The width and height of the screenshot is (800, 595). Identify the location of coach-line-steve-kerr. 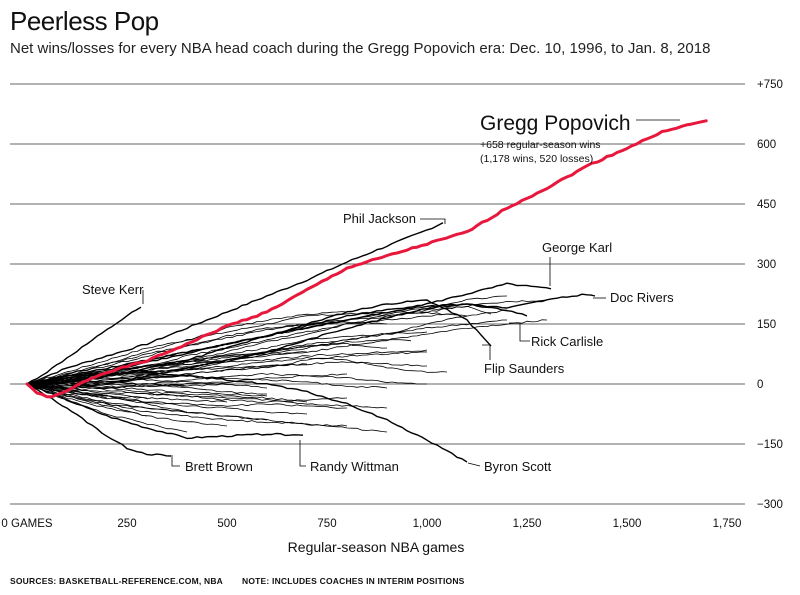
(84, 345).